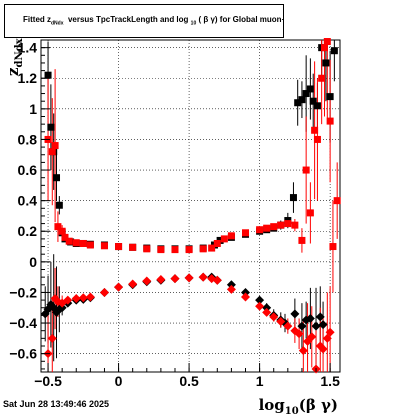 This screenshot has width=400, height=414. What do you see at coordinates (119, 381) in the screenshot?
I see `x-tick-label: 0` at bounding box center [119, 381].